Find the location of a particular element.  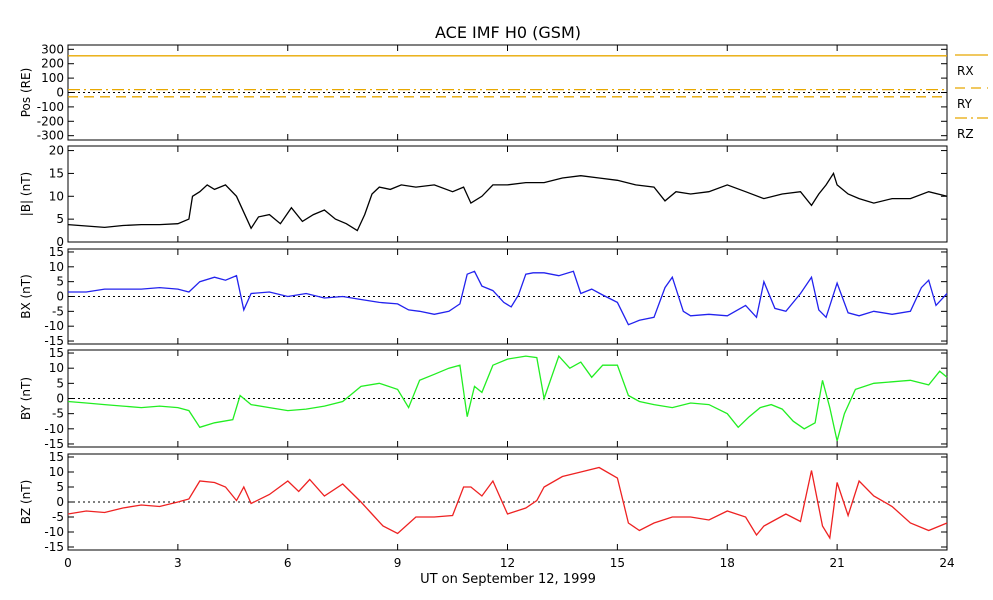

y-axis-label: BY (nT) is located at coordinates (26, 398).